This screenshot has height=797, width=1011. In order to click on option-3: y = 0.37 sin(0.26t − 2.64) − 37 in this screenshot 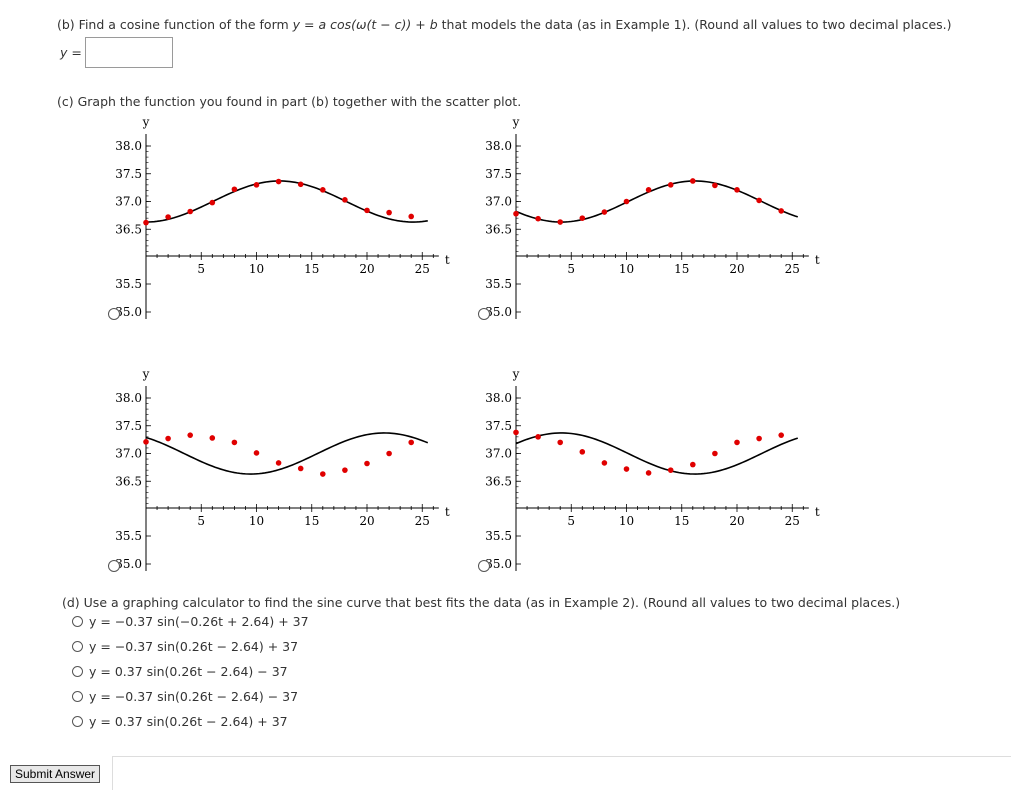, I will do `click(180, 671)`.